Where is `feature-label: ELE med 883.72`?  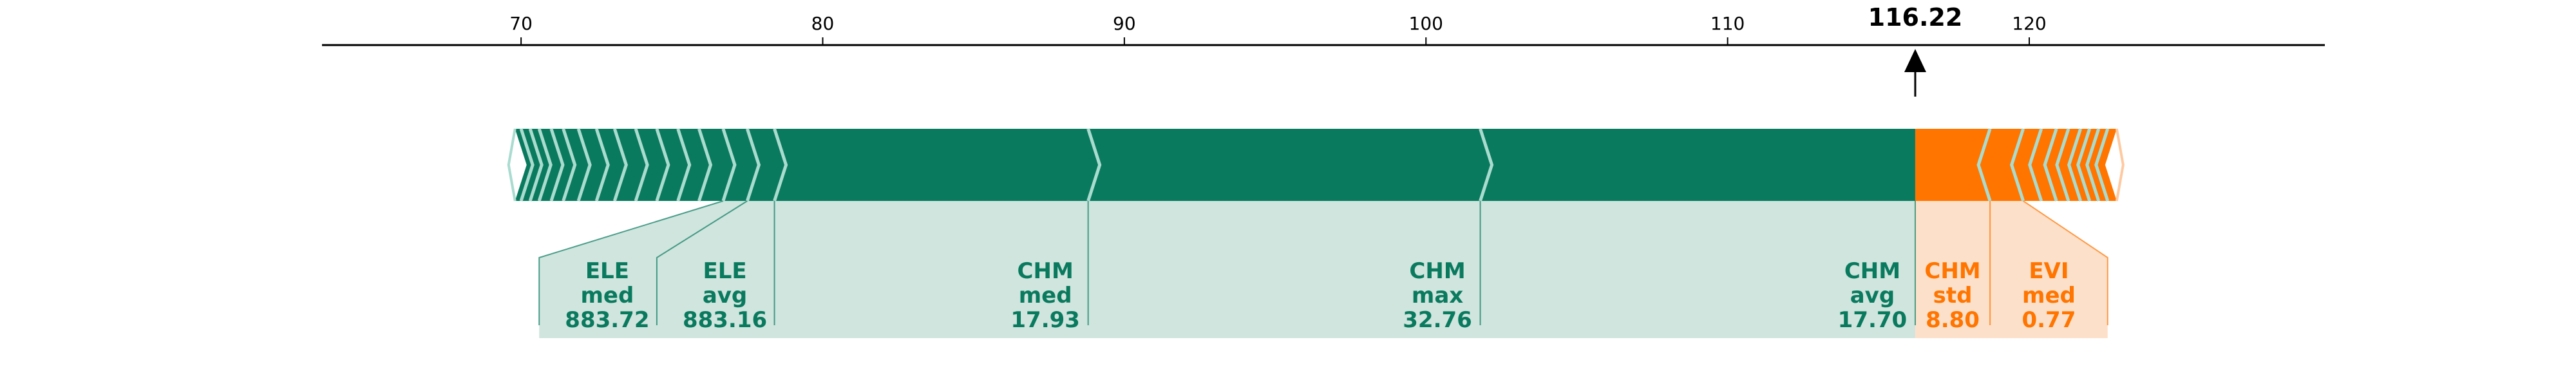
feature-label: ELE med 883.72 is located at coordinates (607, 295).